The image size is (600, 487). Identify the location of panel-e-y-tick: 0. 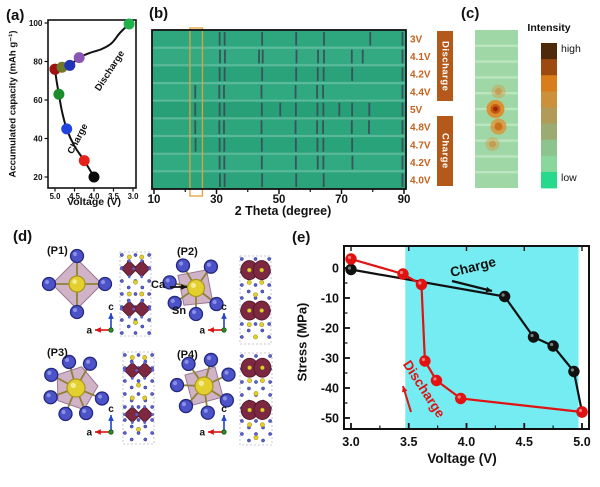
(335, 269).